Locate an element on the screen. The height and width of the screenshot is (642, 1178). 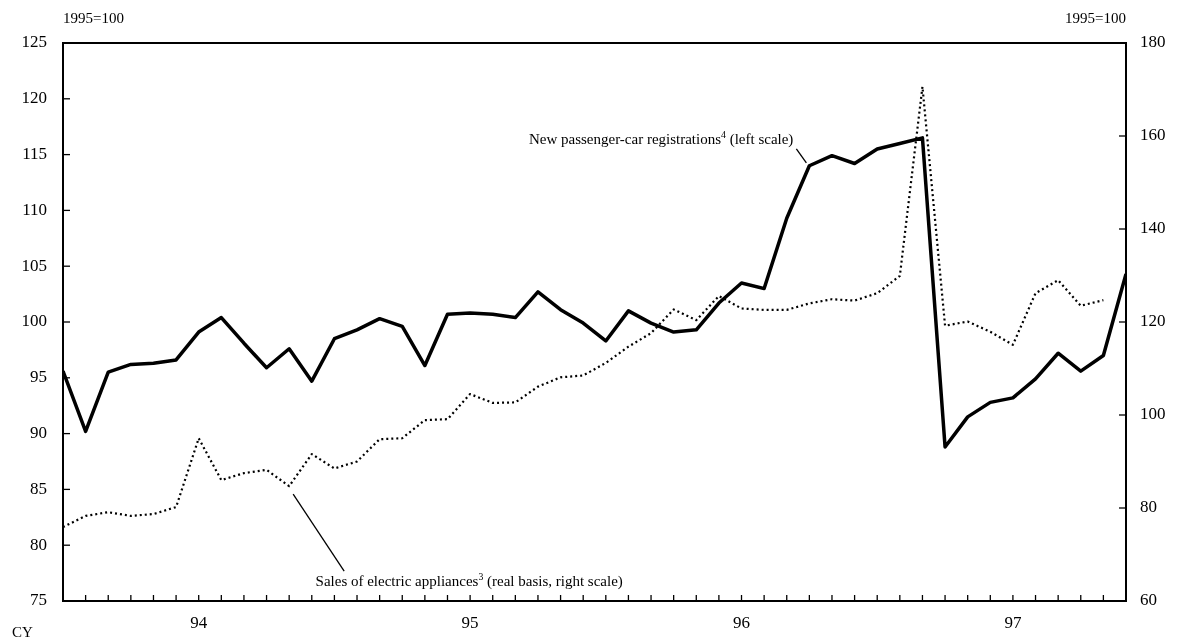
x-axis-title: CY is located at coordinates (22, 632).